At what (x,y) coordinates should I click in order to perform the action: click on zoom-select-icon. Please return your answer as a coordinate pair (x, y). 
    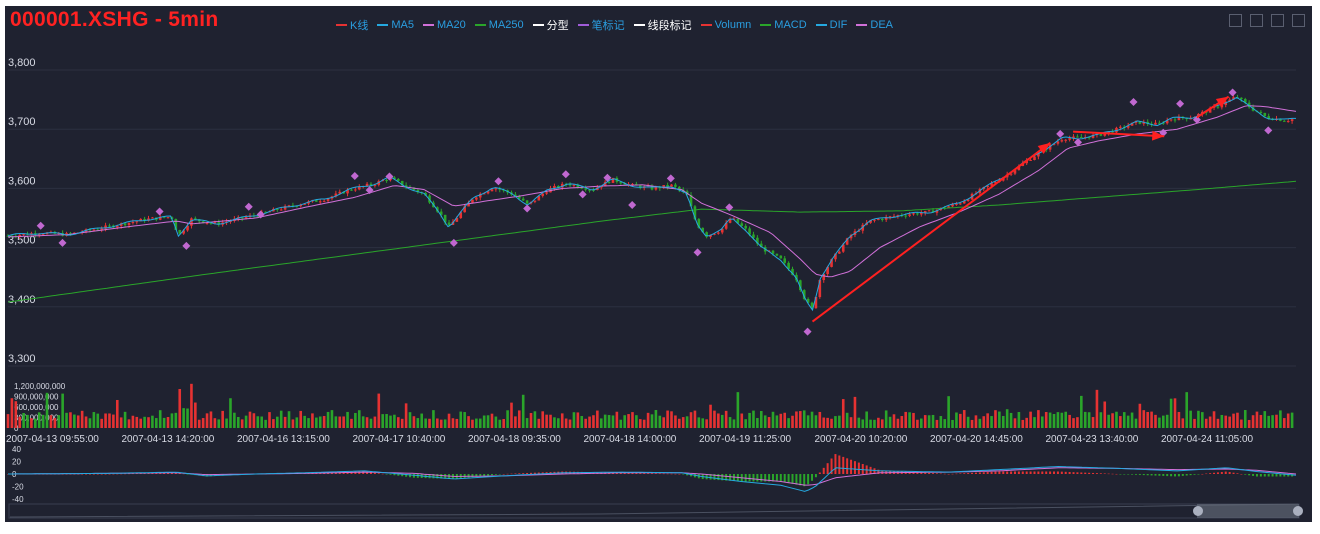
    Looking at the image, I should click on (1235, 20).